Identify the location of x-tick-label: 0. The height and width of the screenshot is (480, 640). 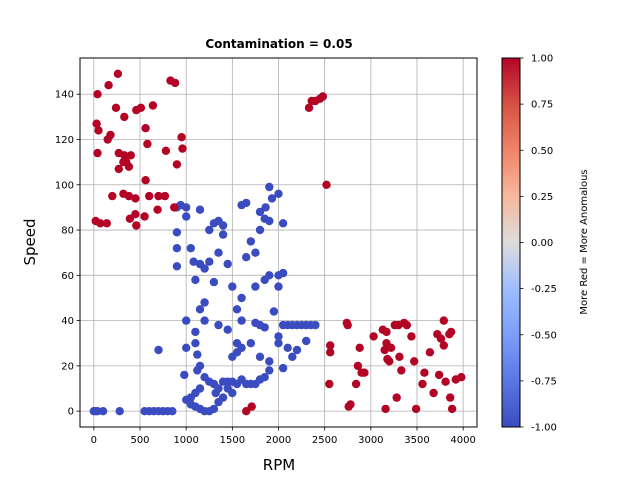
(94, 440).